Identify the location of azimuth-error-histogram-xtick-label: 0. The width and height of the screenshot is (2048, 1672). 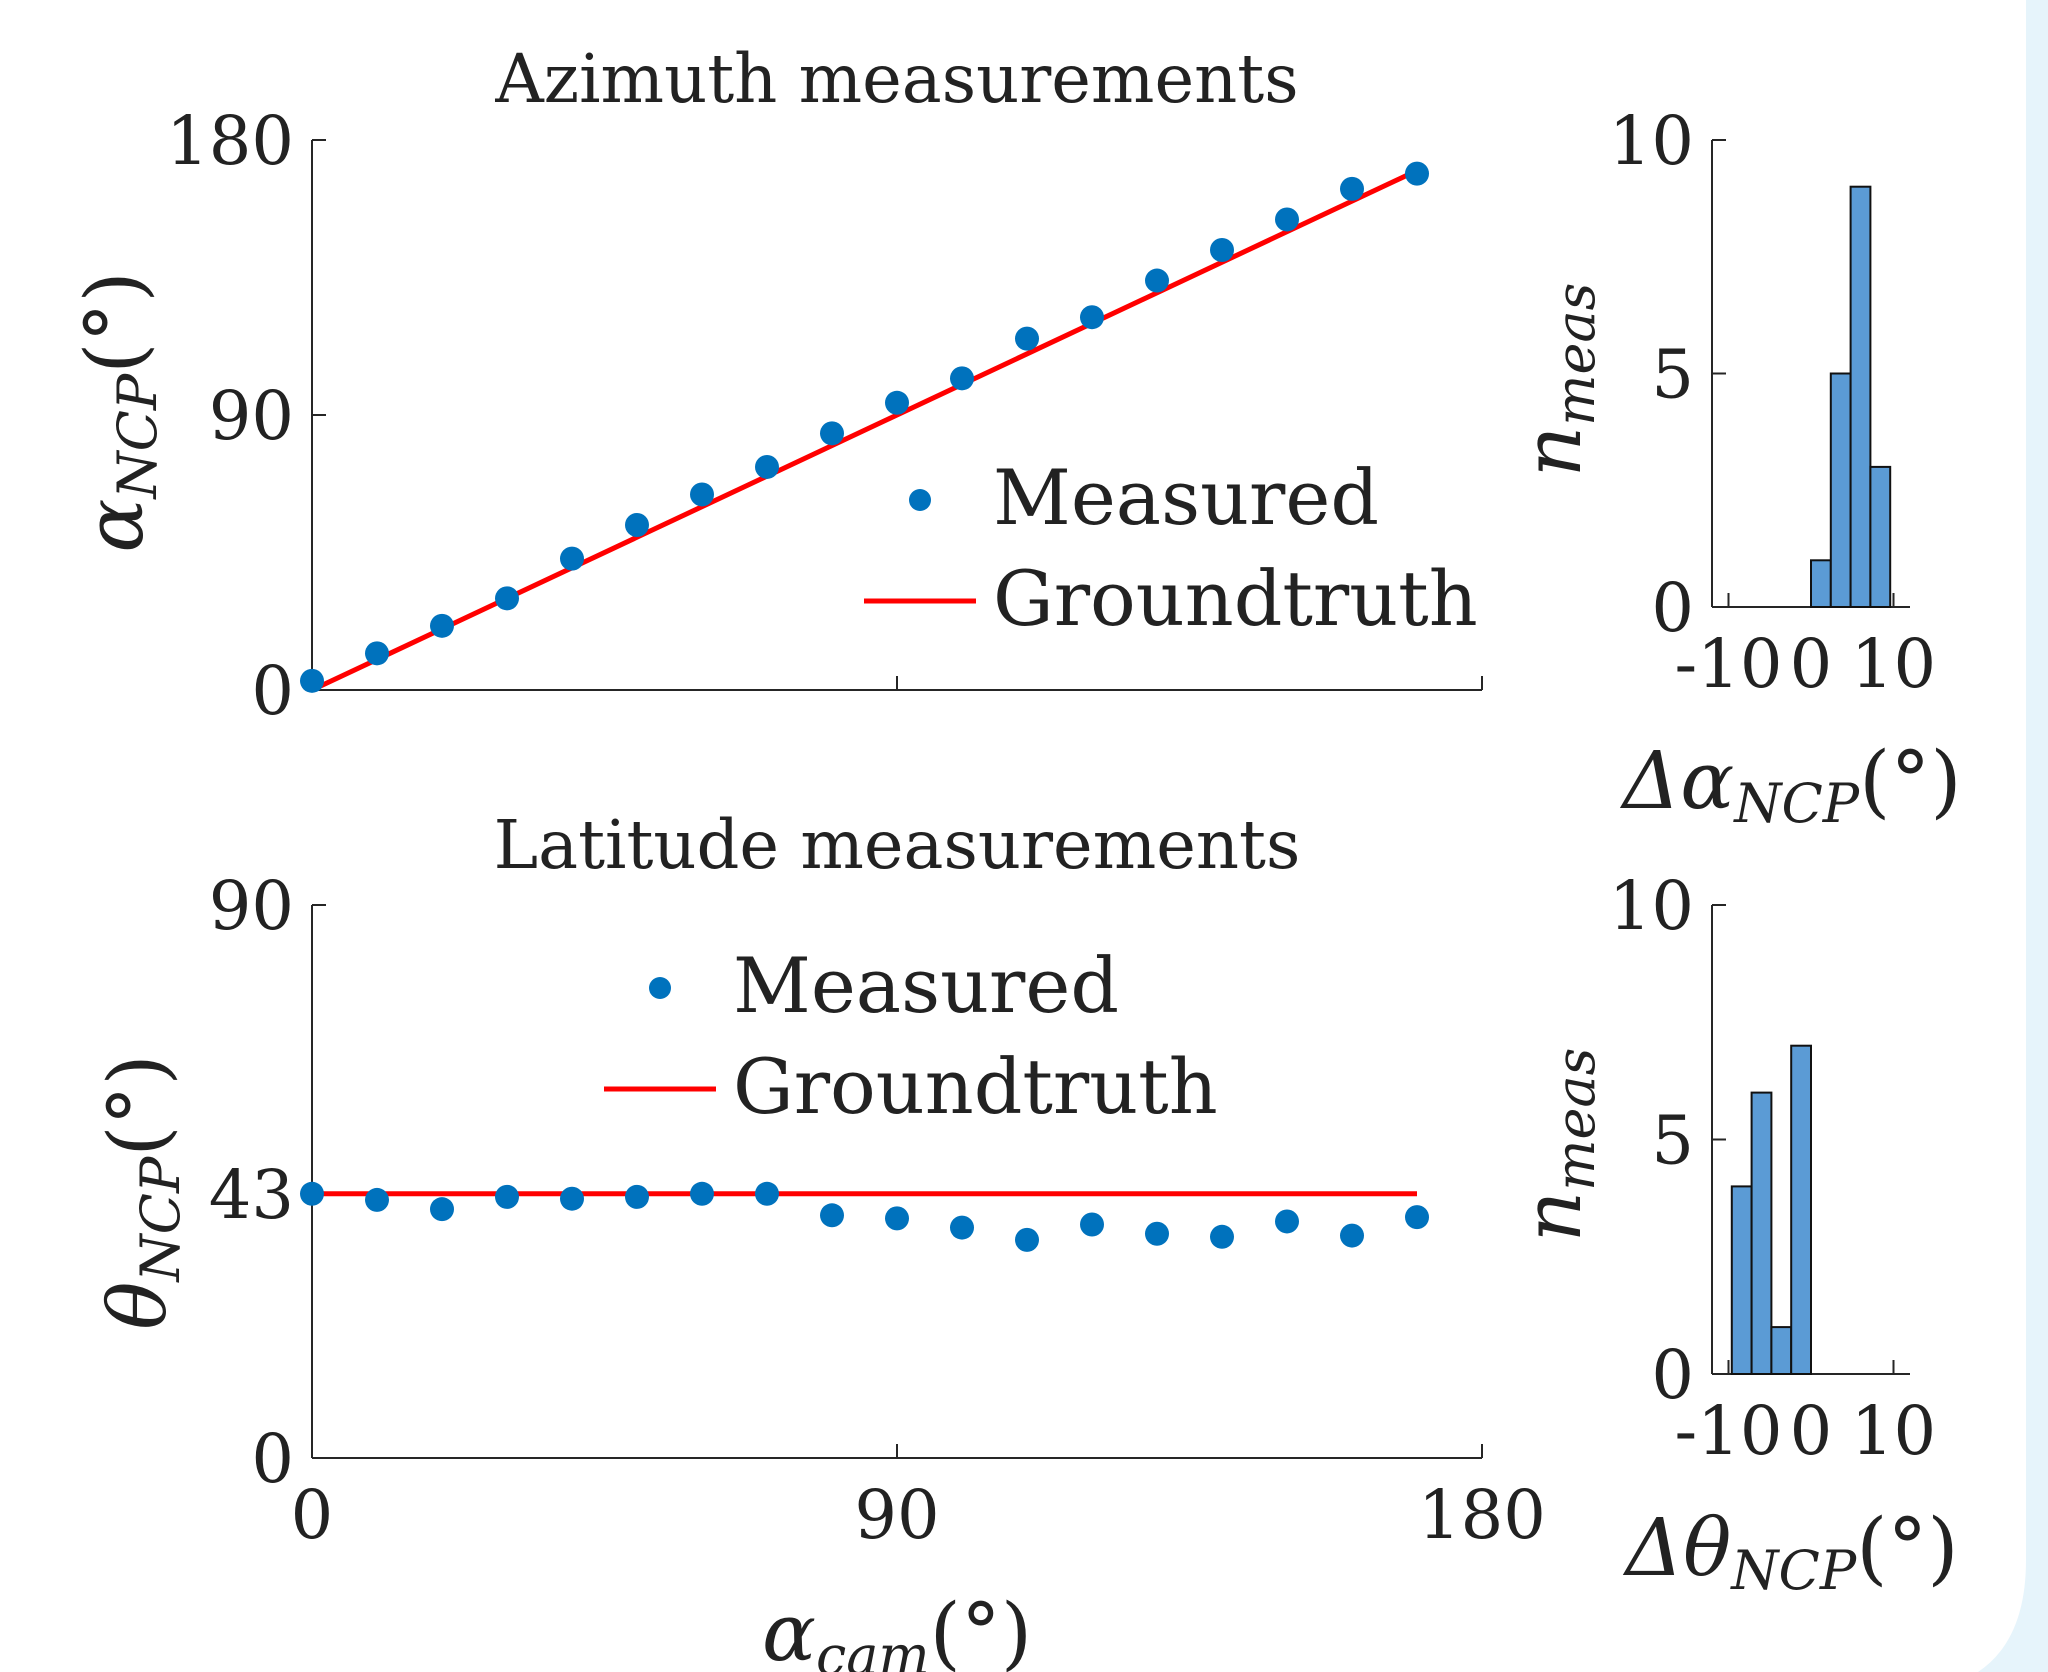
(1811, 664).